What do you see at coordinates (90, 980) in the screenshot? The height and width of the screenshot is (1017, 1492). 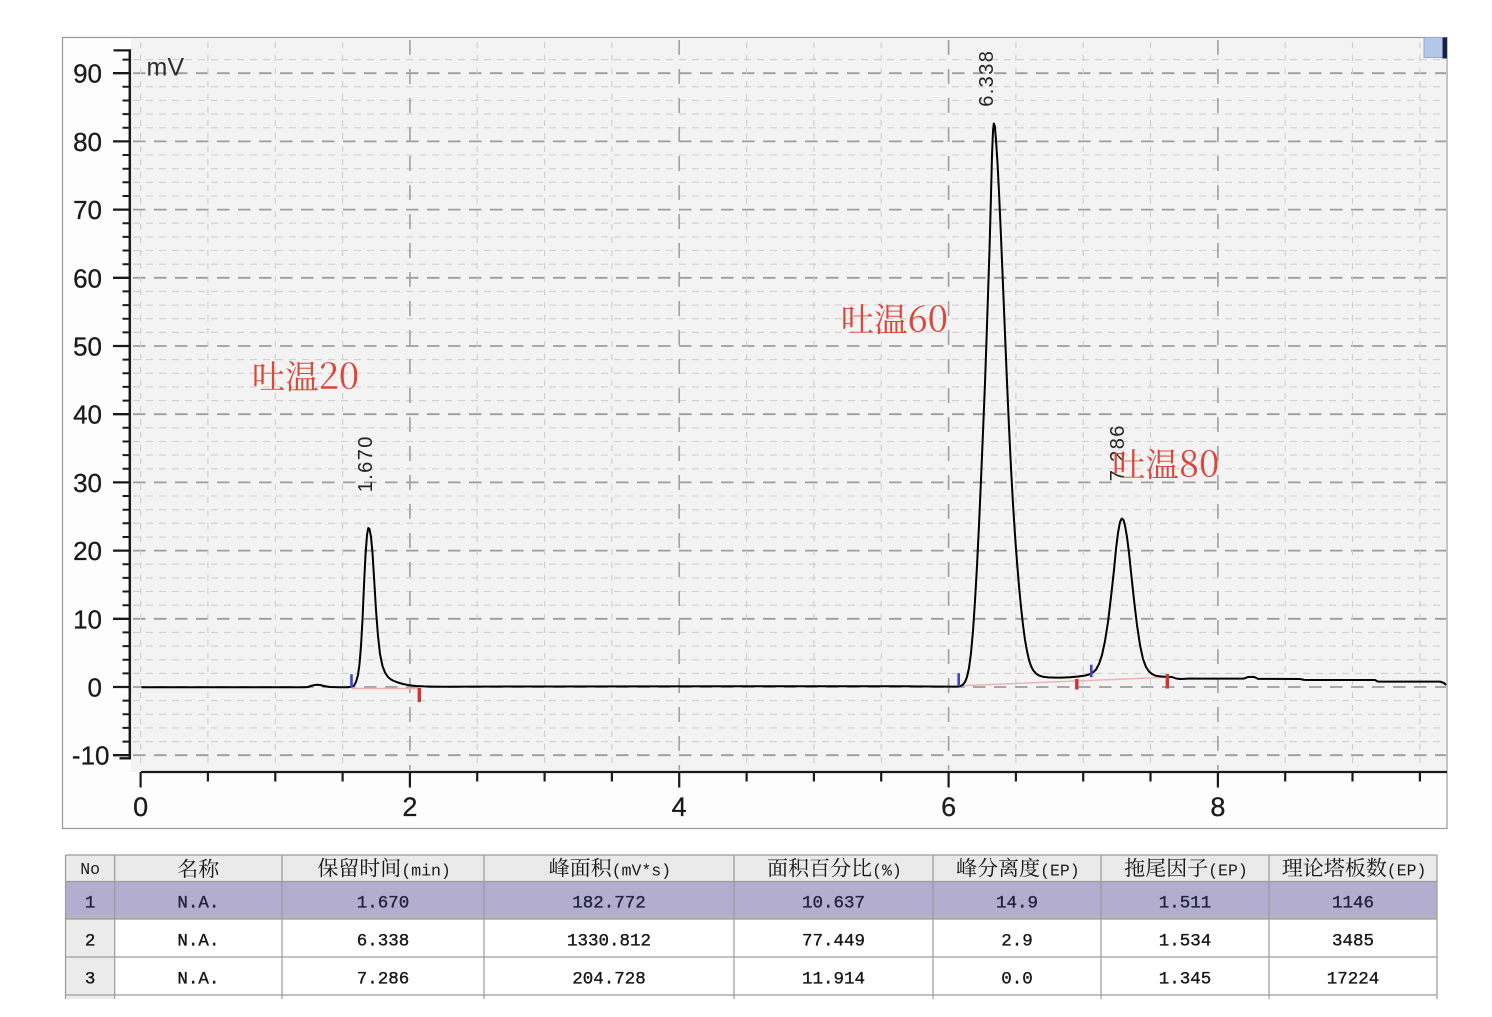 I see `svg-text: 3` at bounding box center [90, 980].